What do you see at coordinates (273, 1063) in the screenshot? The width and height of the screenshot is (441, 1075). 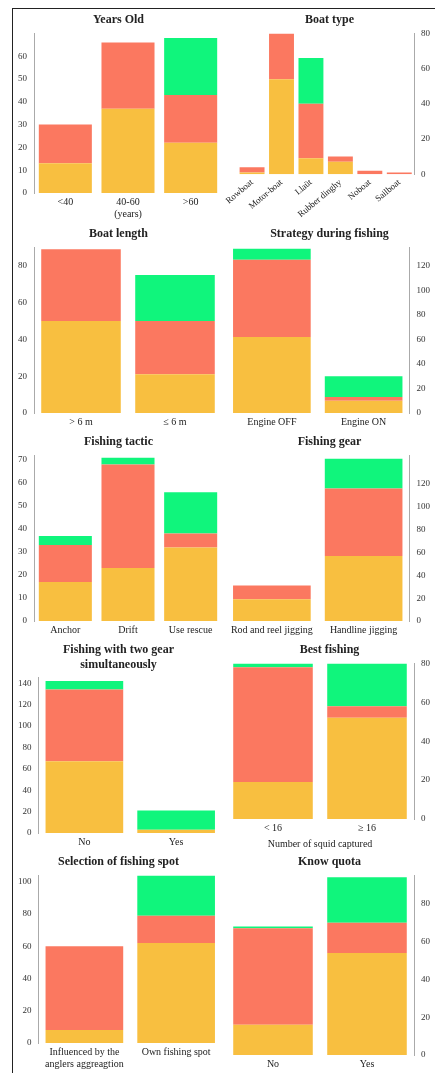 I see `x-tick-label: No` at bounding box center [273, 1063].